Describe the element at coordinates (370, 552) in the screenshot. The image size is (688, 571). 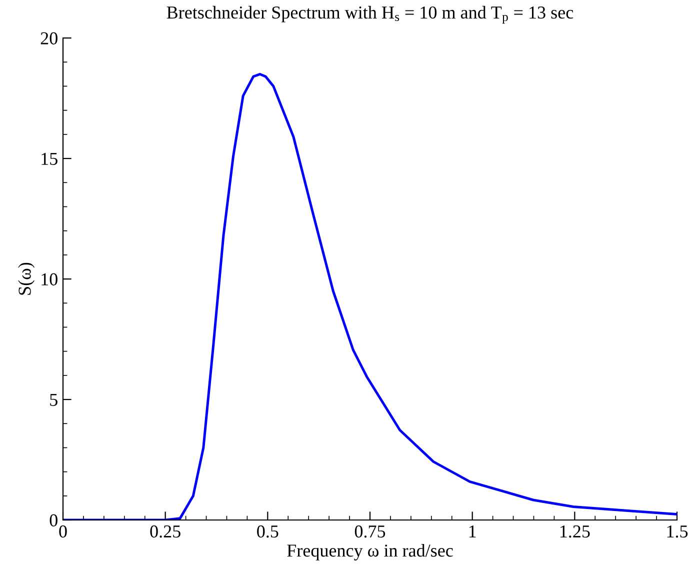
I see `x-axis-title: Frequency ω in rad/sec` at that location.